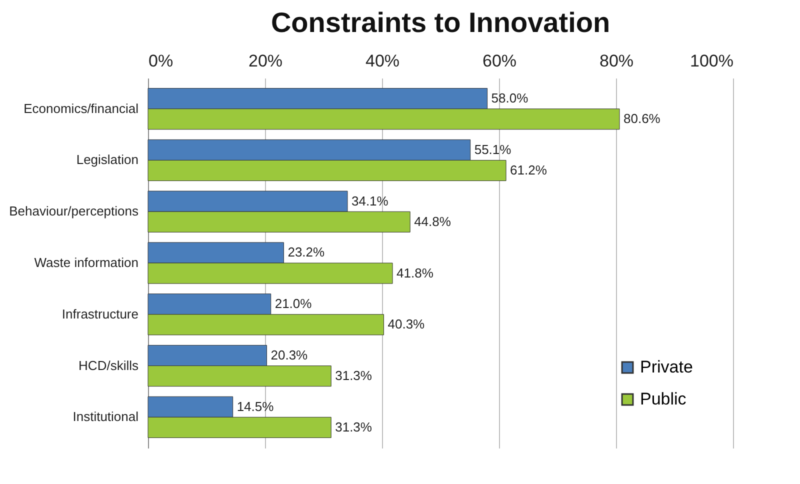 This screenshot has height=484, width=800. I want to click on legend-label: Private, so click(666, 367).